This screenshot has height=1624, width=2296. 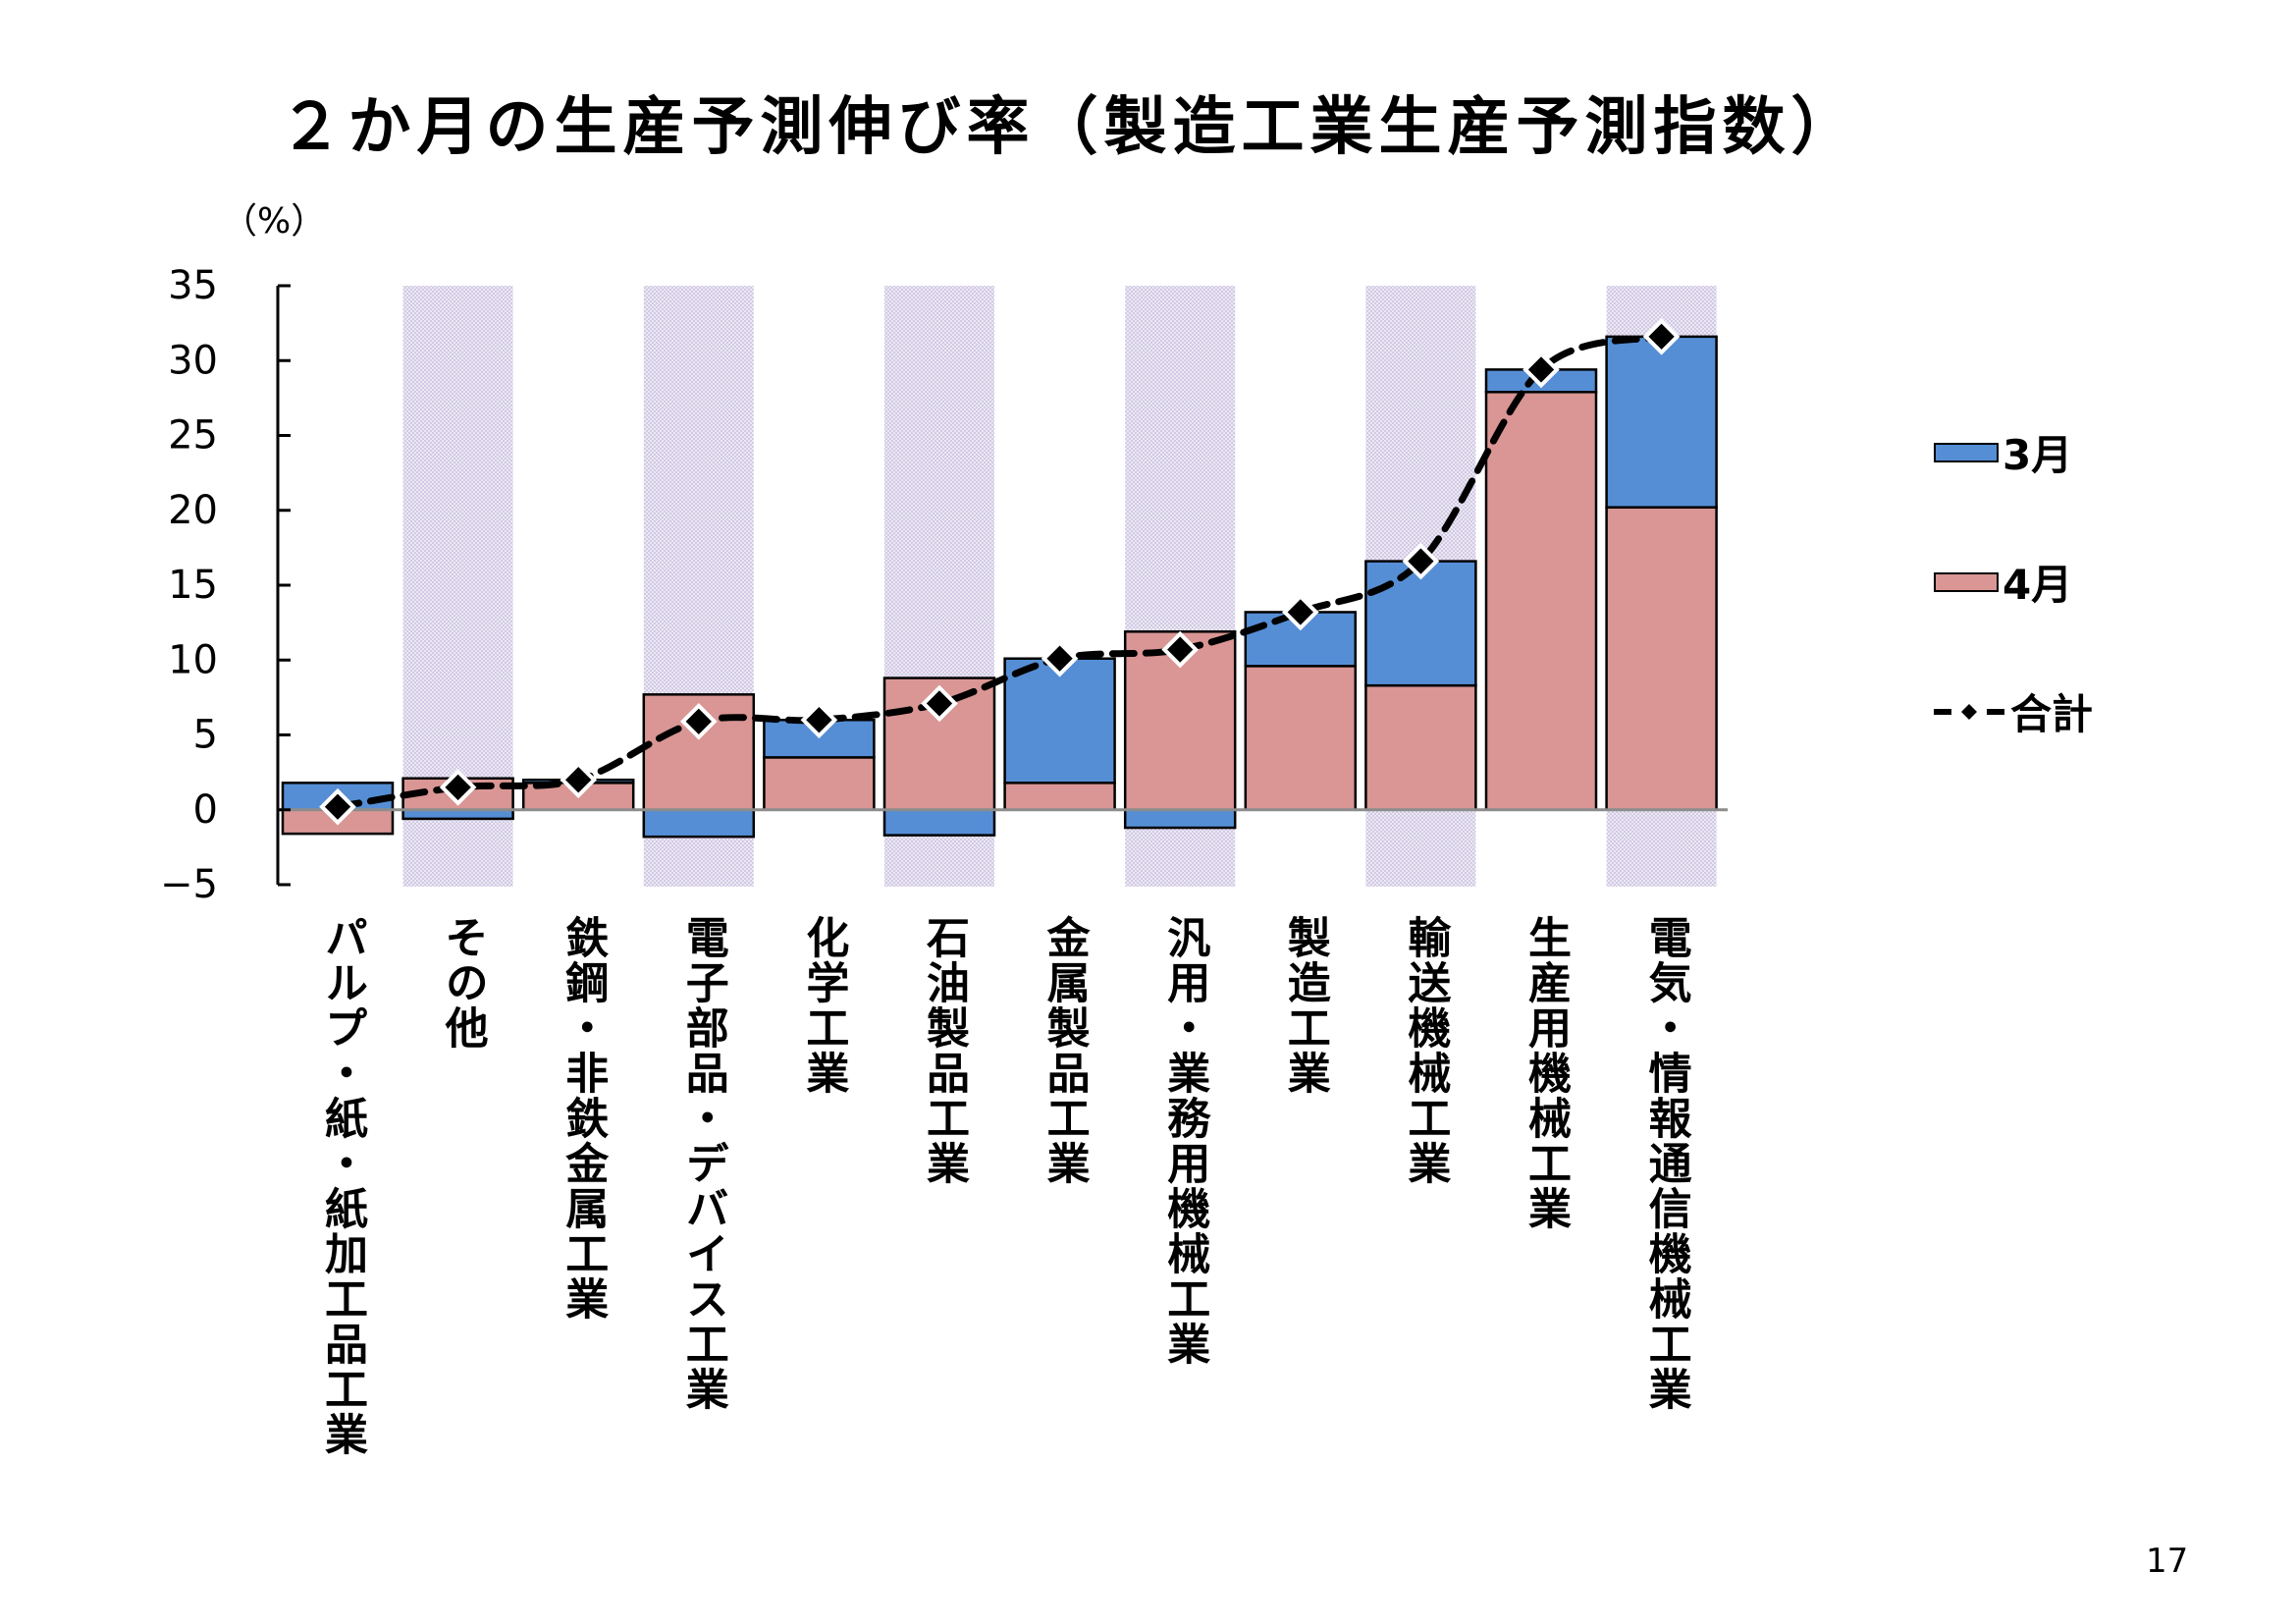 What do you see at coordinates (702, 1163) in the screenshot?
I see `x-tick-label: 電子部品・デバイス工業` at bounding box center [702, 1163].